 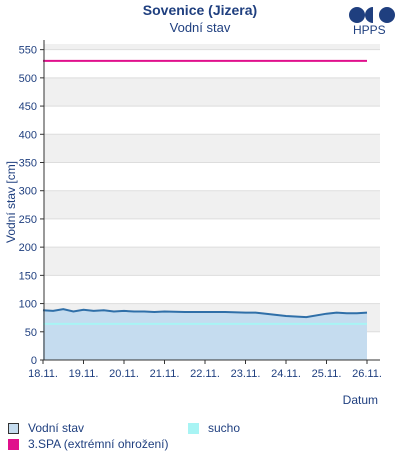 What do you see at coordinates (372, 15) in the screenshot?
I see `hpps-logo-icon` at bounding box center [372, 15].